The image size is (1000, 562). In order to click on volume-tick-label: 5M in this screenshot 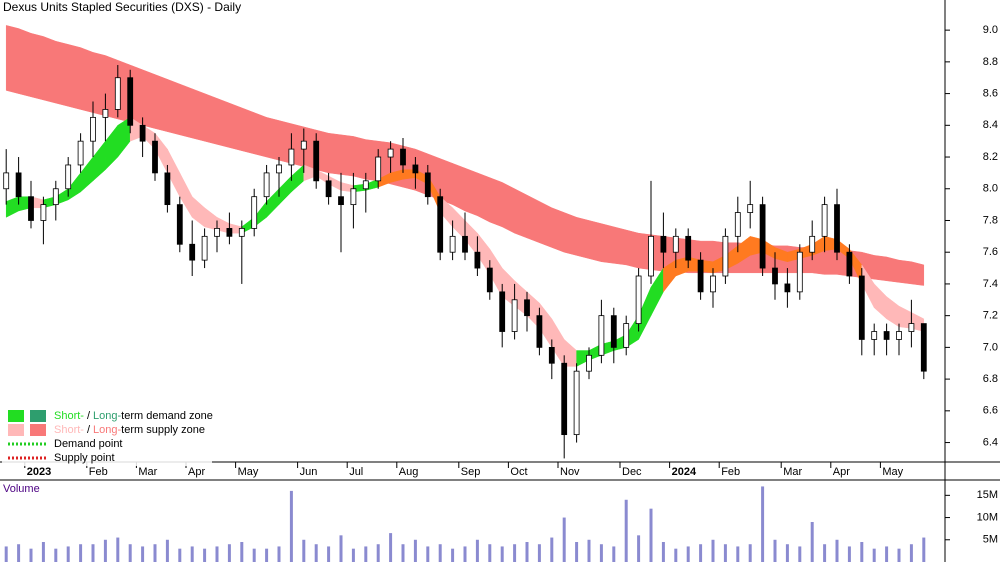, I will do `click(990, 540)`.